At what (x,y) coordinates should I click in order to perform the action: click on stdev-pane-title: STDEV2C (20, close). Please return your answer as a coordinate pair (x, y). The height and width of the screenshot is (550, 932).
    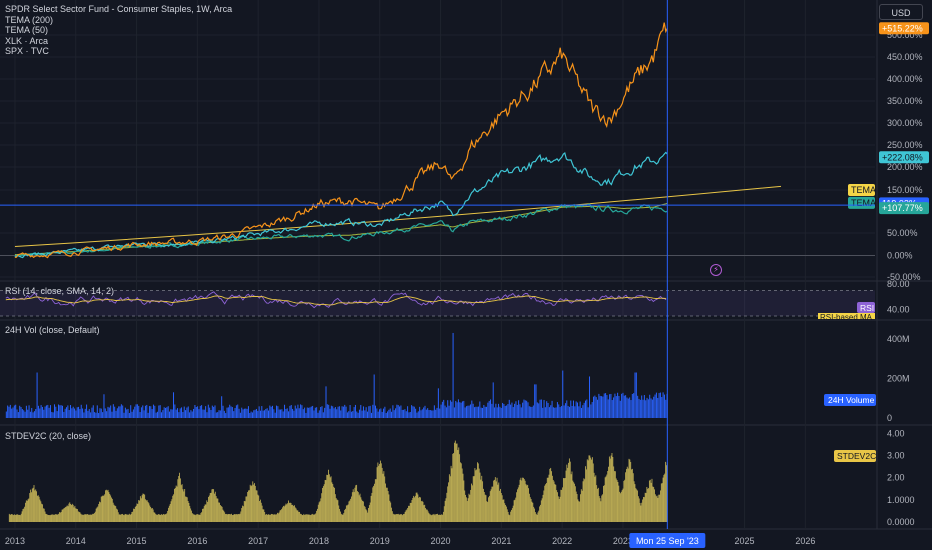
    Looking at the image, I should click on (48, 436).